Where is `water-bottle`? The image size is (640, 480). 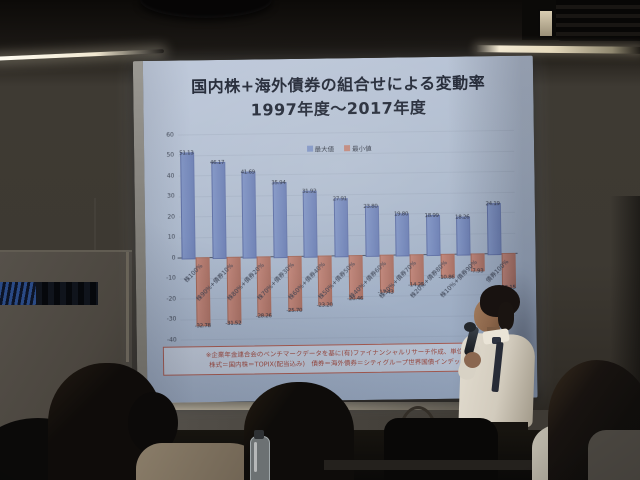
water-bottle is located at coordinates (260, 458).